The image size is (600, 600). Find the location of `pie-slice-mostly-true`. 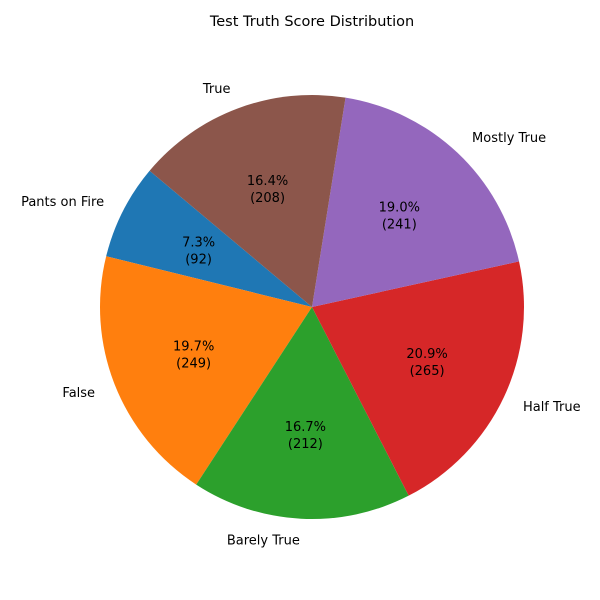

pie-slice-mostly-true is located at coordinates (416, 202).